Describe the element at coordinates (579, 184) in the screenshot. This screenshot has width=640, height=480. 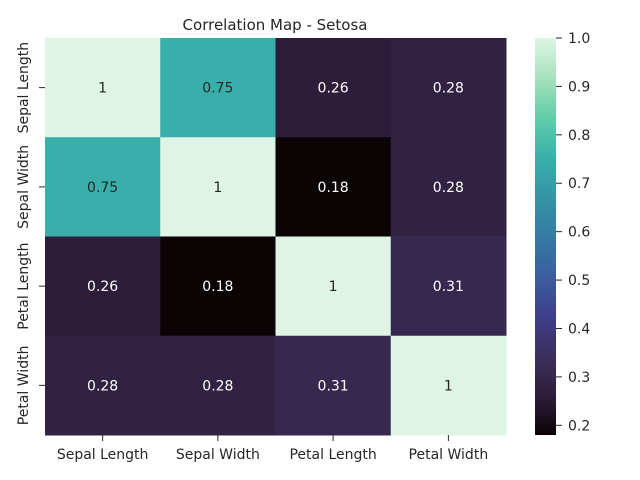
I see `colorbar-tick-label: 0.7` at that location.